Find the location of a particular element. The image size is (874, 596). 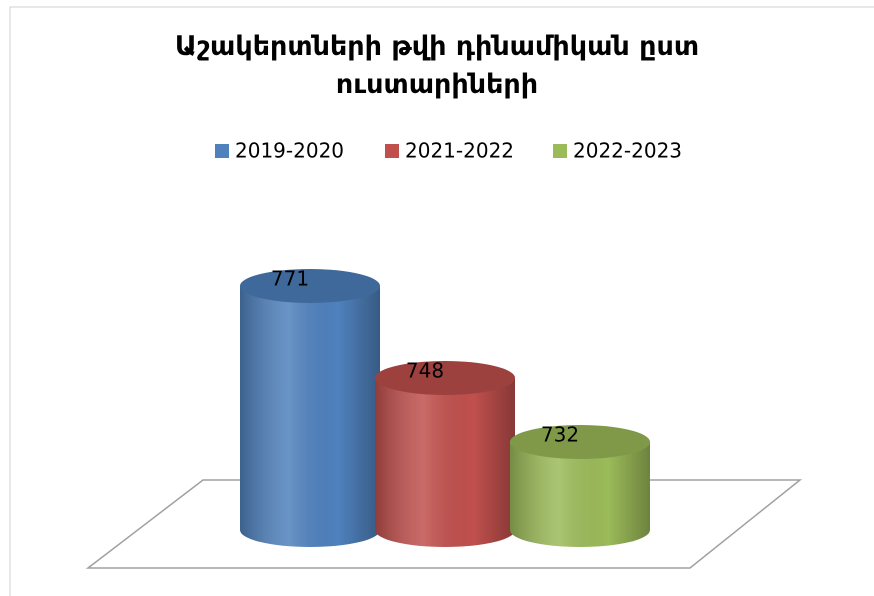

legend-label: 2022-2023 is located at coordinates (627, 151).